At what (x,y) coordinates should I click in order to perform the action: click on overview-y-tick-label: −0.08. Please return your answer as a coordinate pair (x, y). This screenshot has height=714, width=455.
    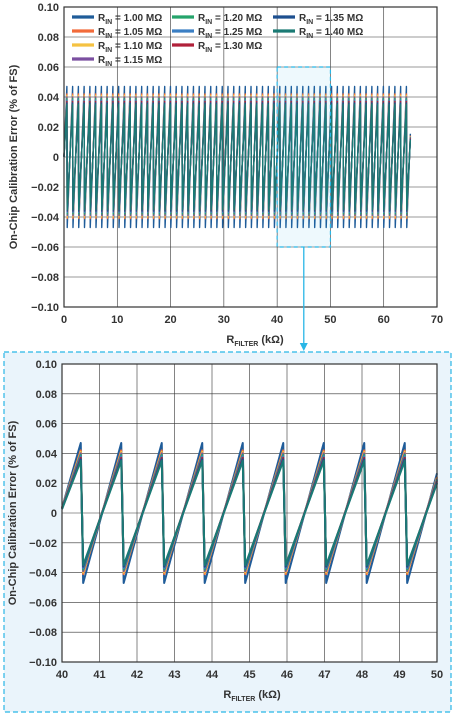
    Looking at the image, I should click on (45, 278).